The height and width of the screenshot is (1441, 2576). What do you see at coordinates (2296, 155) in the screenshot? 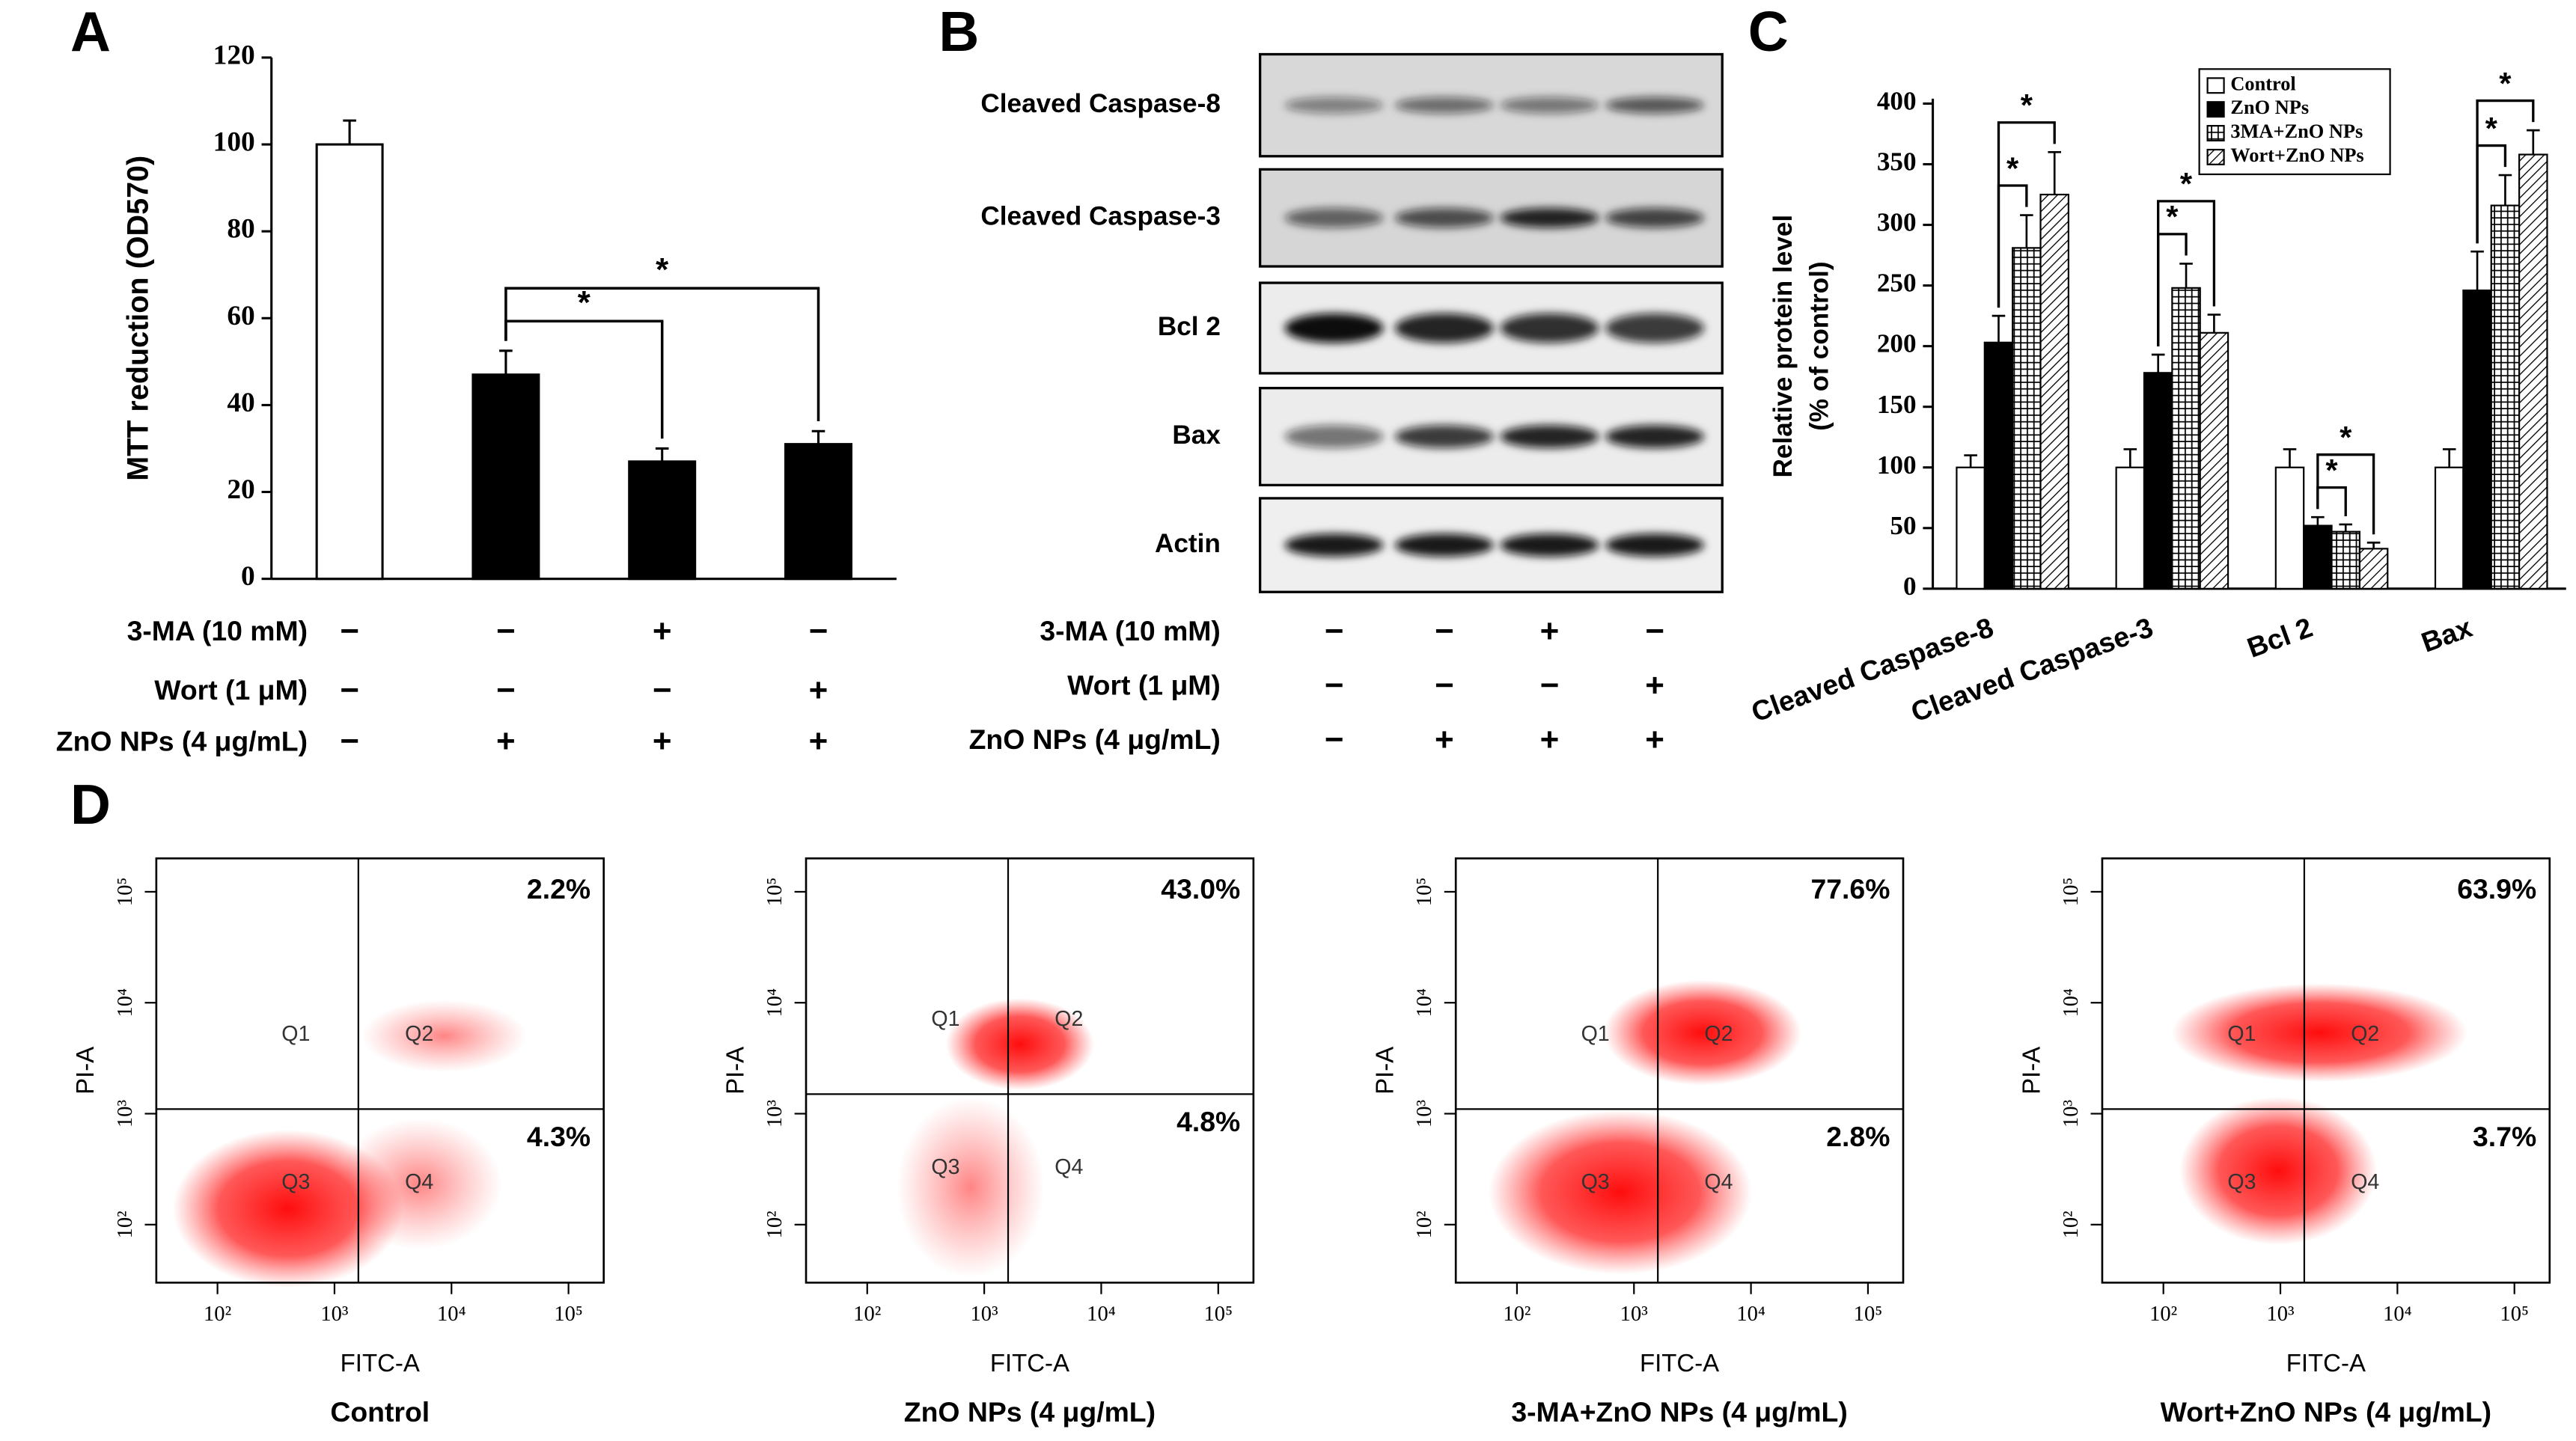
I see `legend-label: Wort+ZnO NPs` at bounding box center [2296, 155].